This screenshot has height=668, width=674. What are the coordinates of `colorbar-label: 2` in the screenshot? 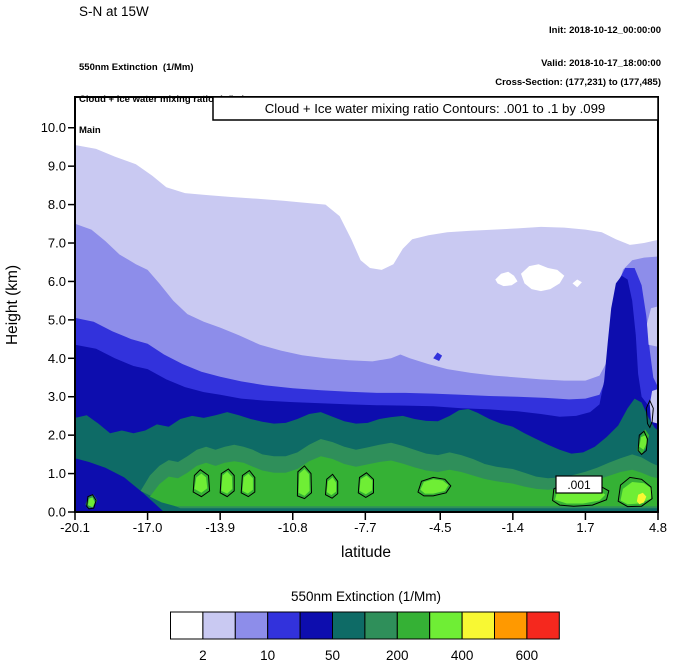 It's located at (203, 655).